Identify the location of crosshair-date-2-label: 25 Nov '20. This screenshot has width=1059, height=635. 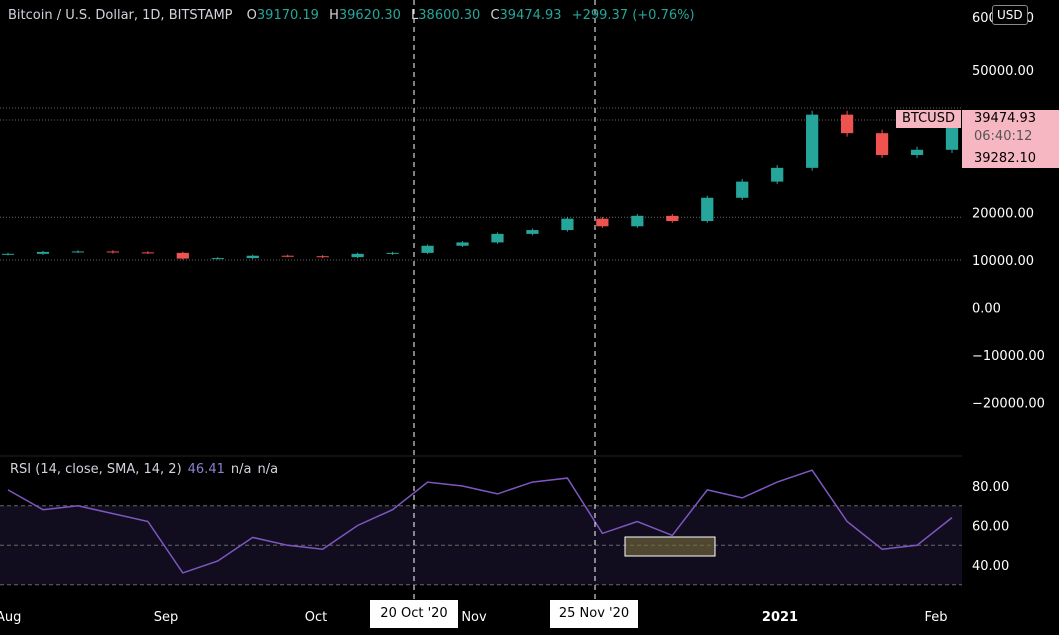
(594, 613).